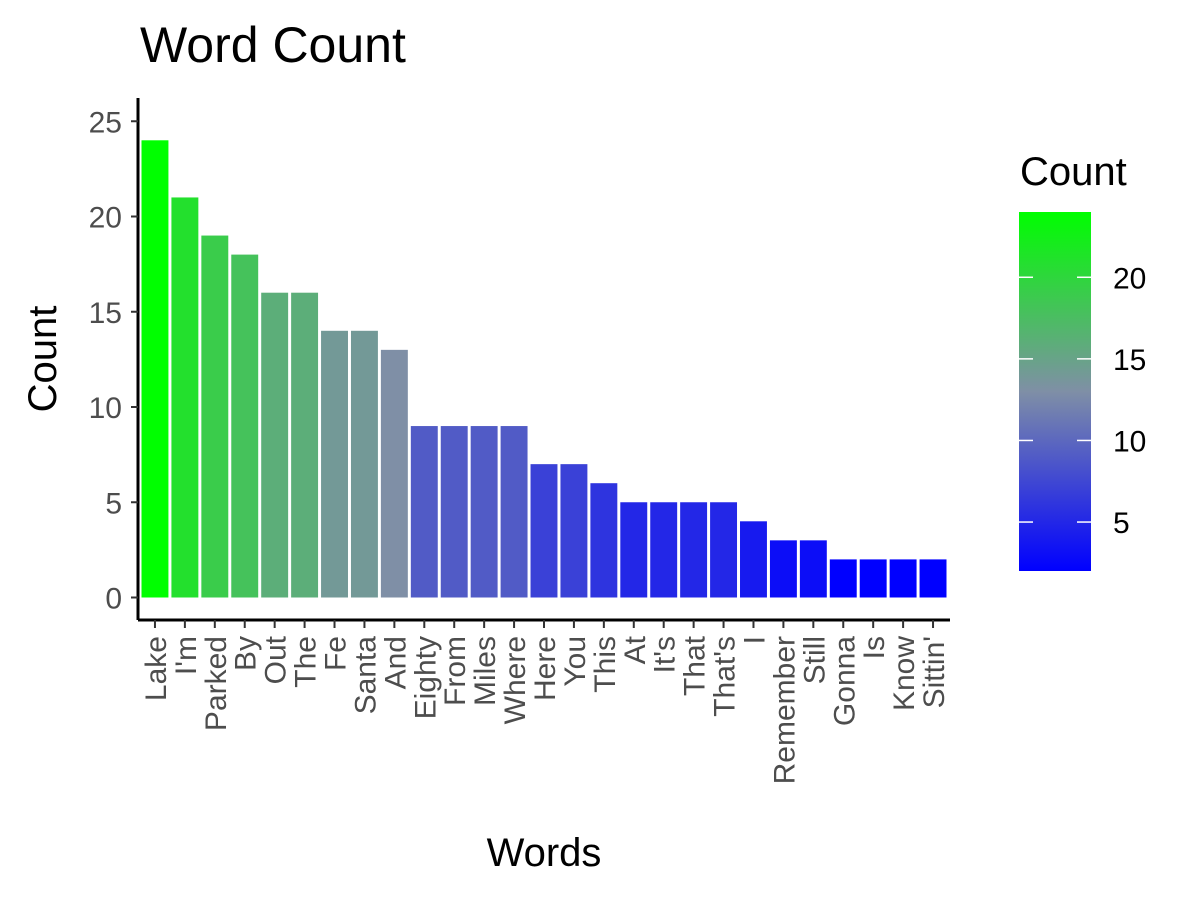 Image resolution: width=1200 pixels, height=900 pixels. Describe the element at coordinates (1129, 360) in the screenshot. I see `legend-tick-label: 15` at that location.